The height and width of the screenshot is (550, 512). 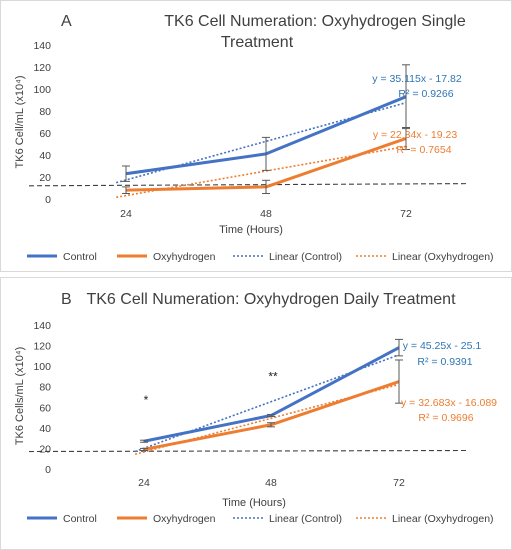 What do you see at coordinates (417, 79) in the screenshot?
I see `control-equation: y = 35.115x - 17.82` at bounding box center [417, 79].